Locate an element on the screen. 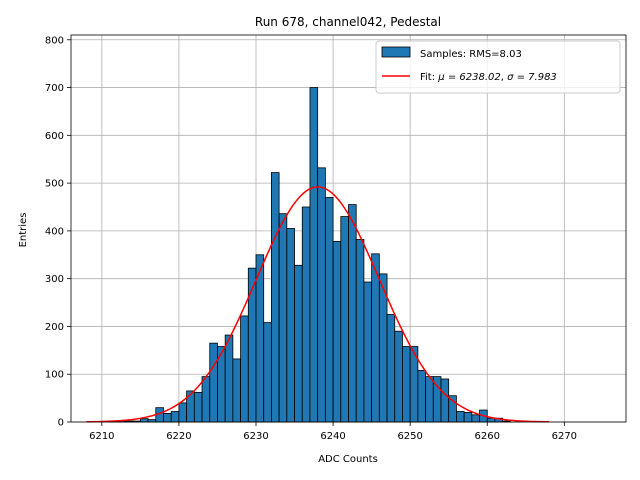 The width and height of the screenshot is (640, 480). y-axis-ticks: 0 100 200 300 400 500 600 700 800 is located at coordinates (58, 232).